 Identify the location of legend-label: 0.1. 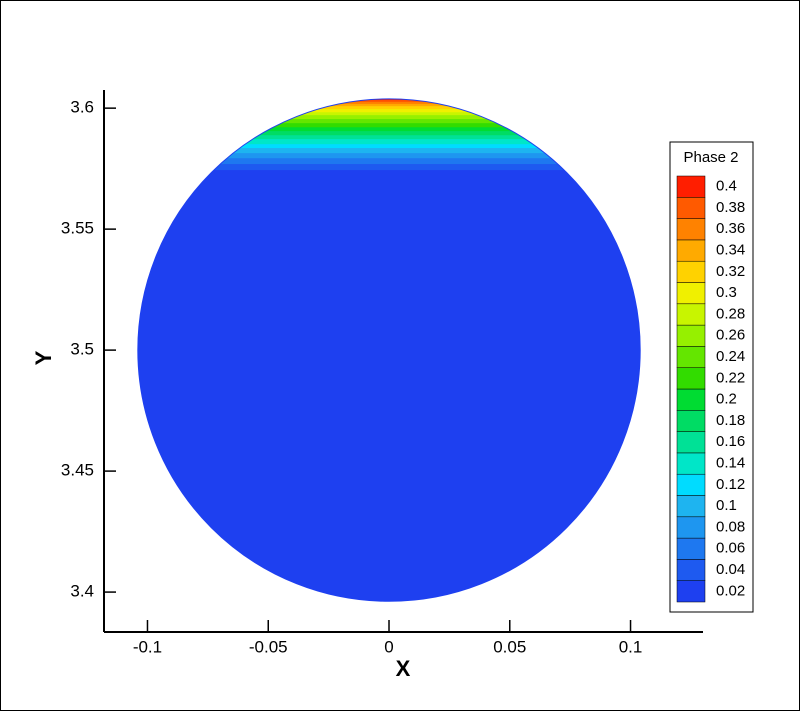
(726, 505).